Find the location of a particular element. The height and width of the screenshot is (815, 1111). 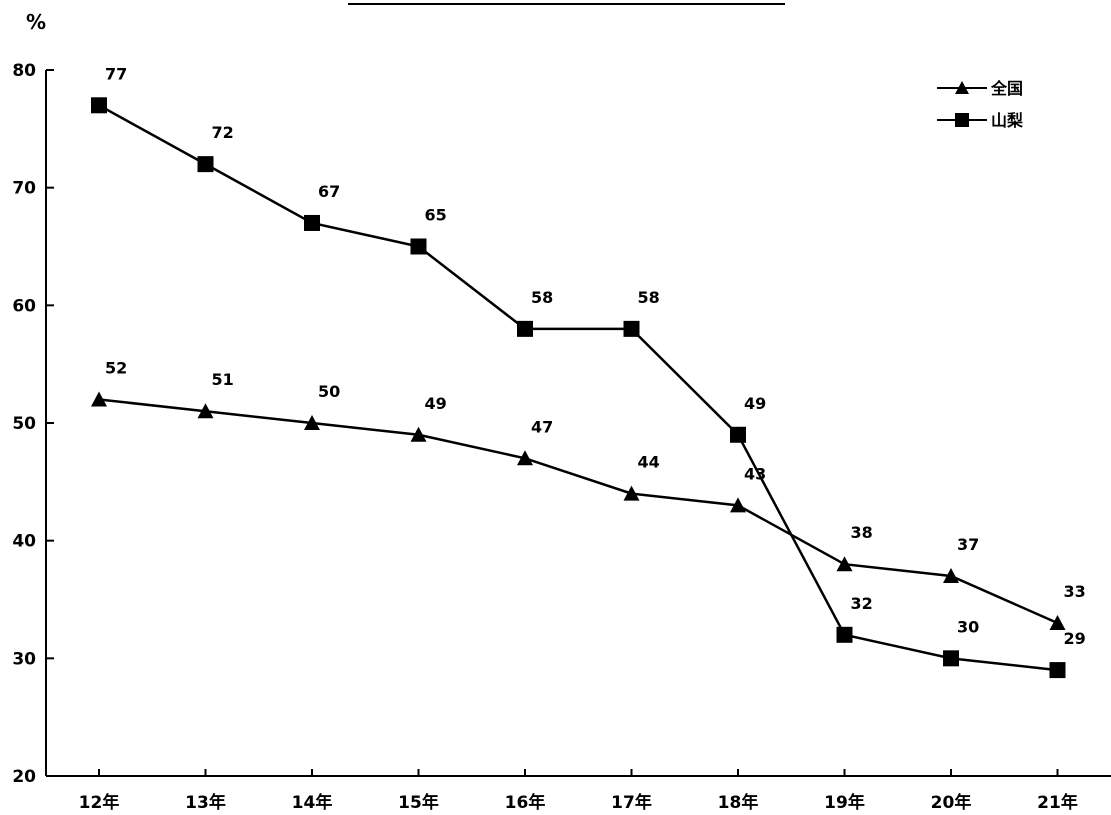

series-1-data-label: 77 is located at coordinates (116, 73).